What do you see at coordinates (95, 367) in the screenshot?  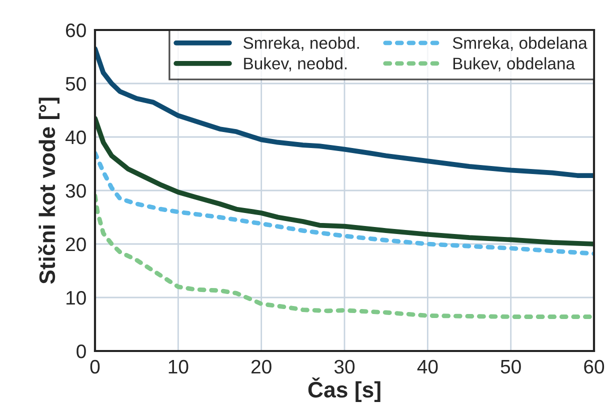 I see `x-tick-label: 0` at bounding box center [95, 367].